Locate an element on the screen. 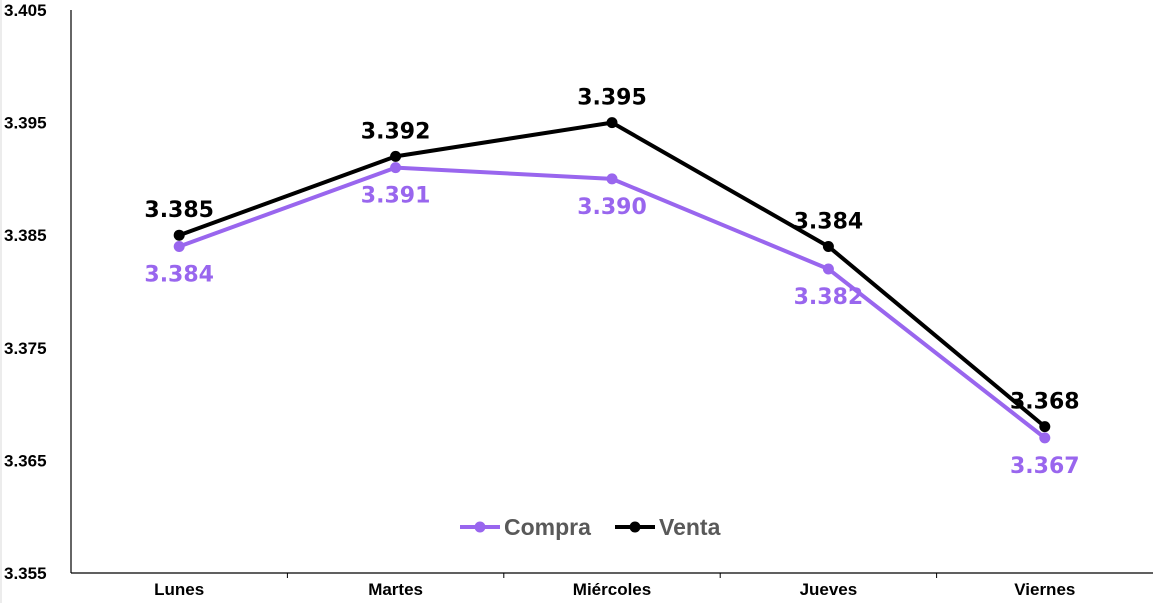  legend: Compra Venta is located at coordinates (590, 527).